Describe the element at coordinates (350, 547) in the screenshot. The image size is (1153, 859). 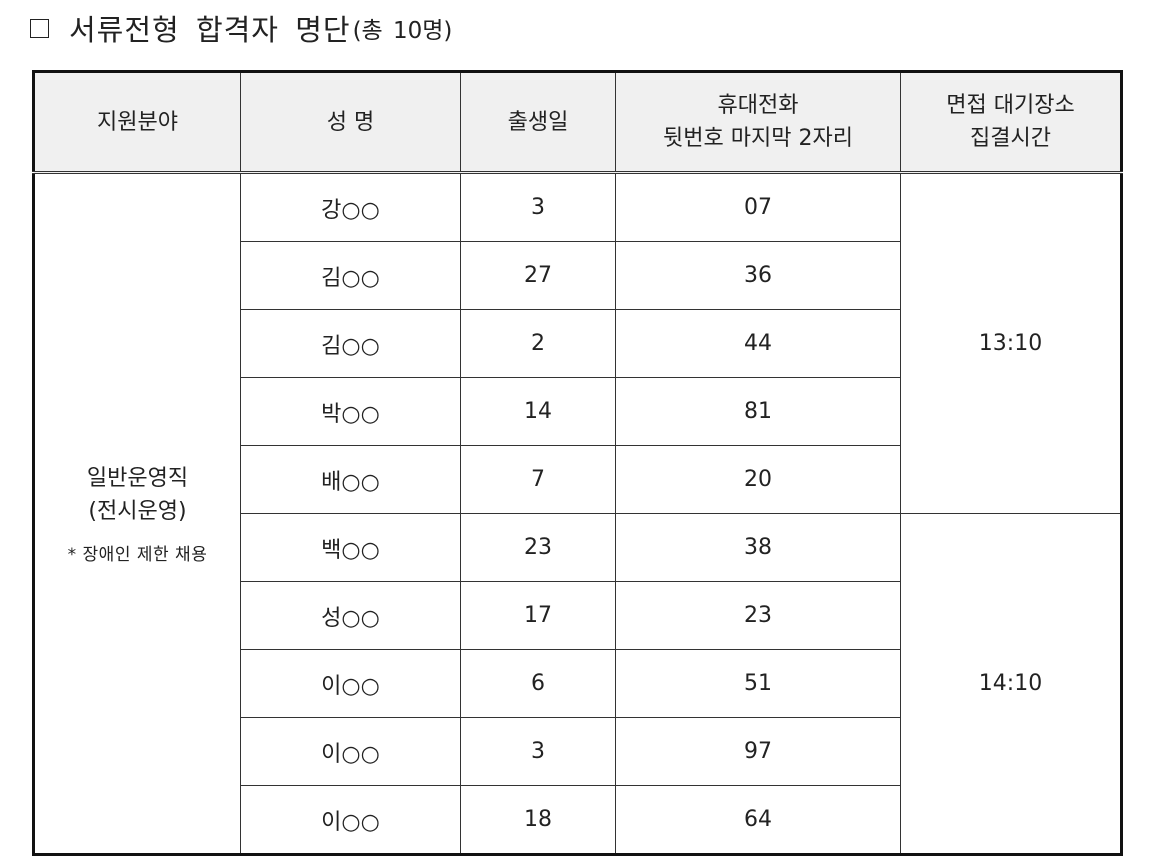
I see `cell-name: 백○○` at that location.